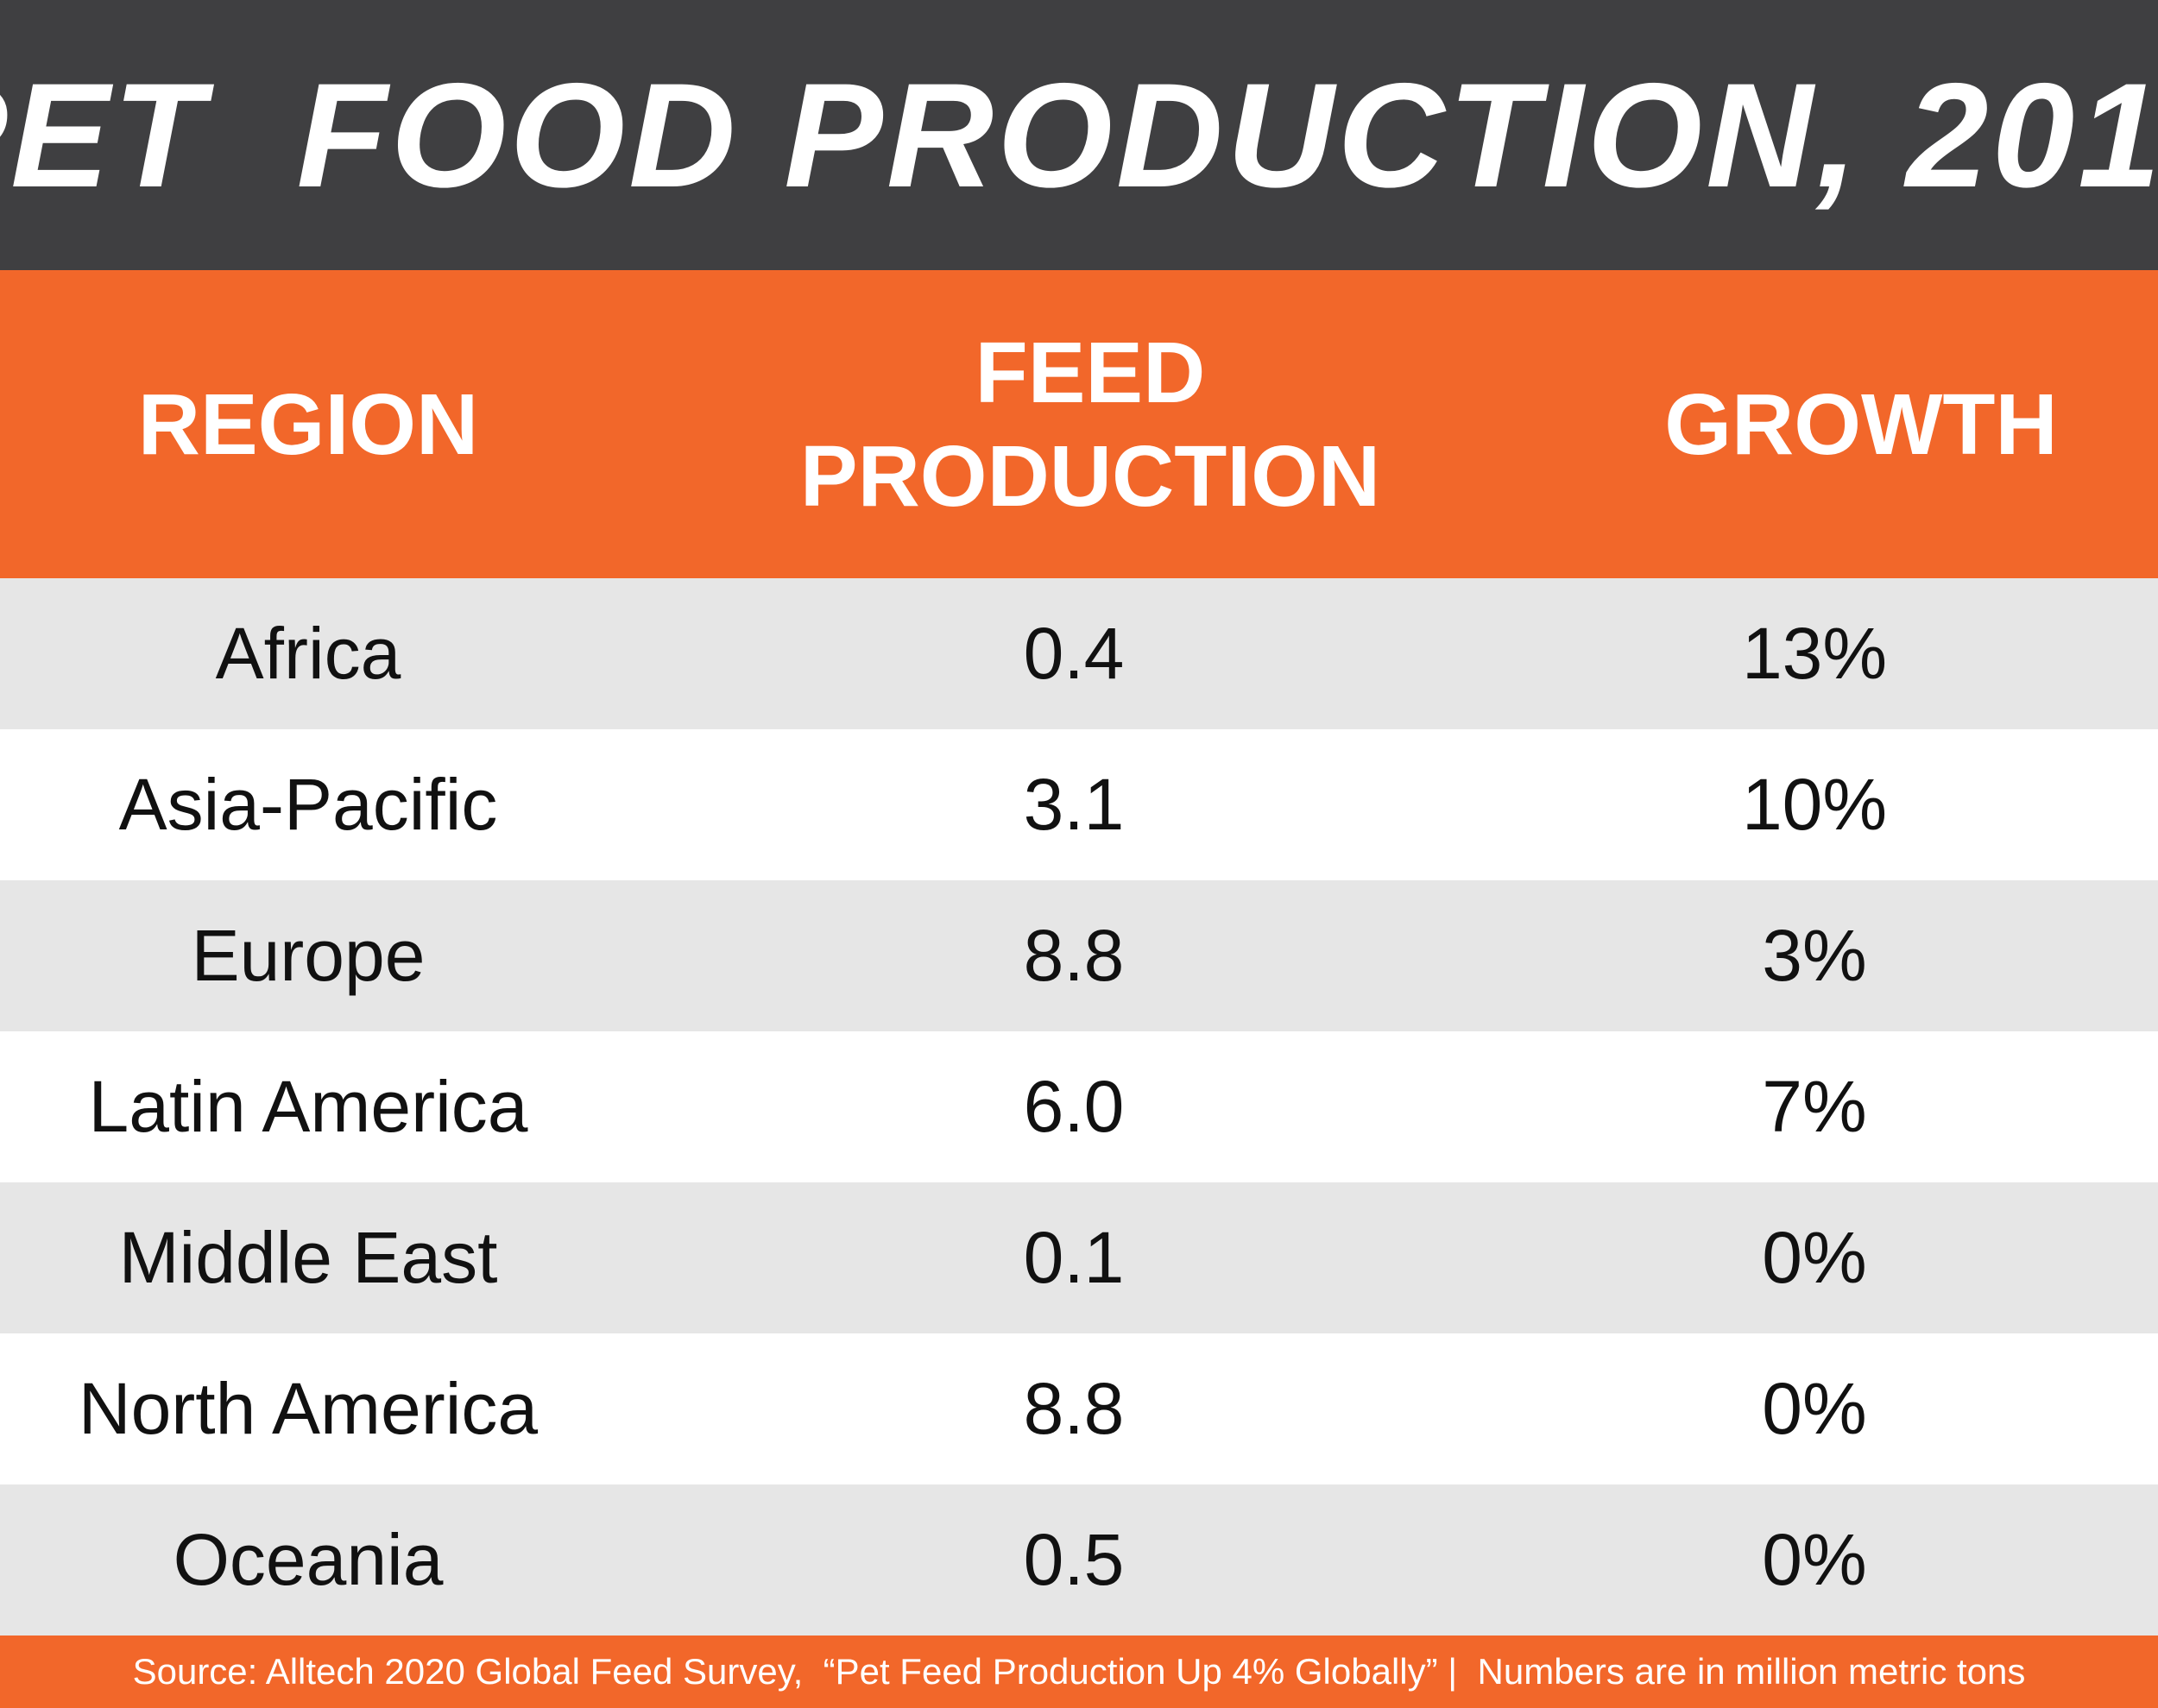 This screenshot has width=2158, height=1708. What do you see at coordinates (308, 804) in the screenshot?
I see `cell-region: Asia-Pacific` at bounding box center [308, 804].